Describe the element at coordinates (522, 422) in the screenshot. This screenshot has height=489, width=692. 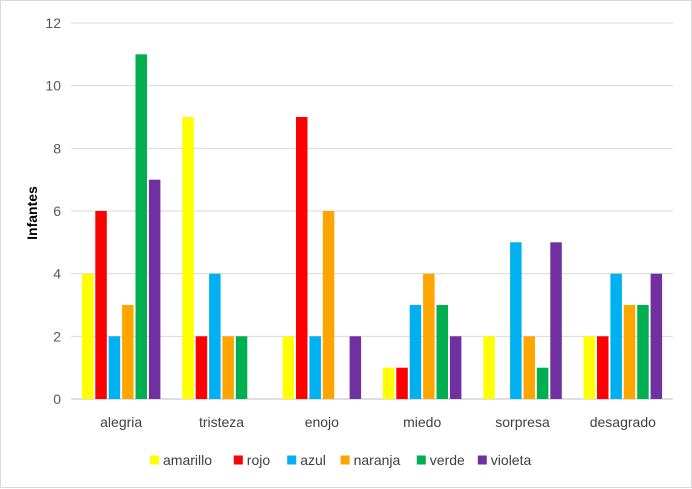
I see `x-tick-label: sorpresa` at that location.